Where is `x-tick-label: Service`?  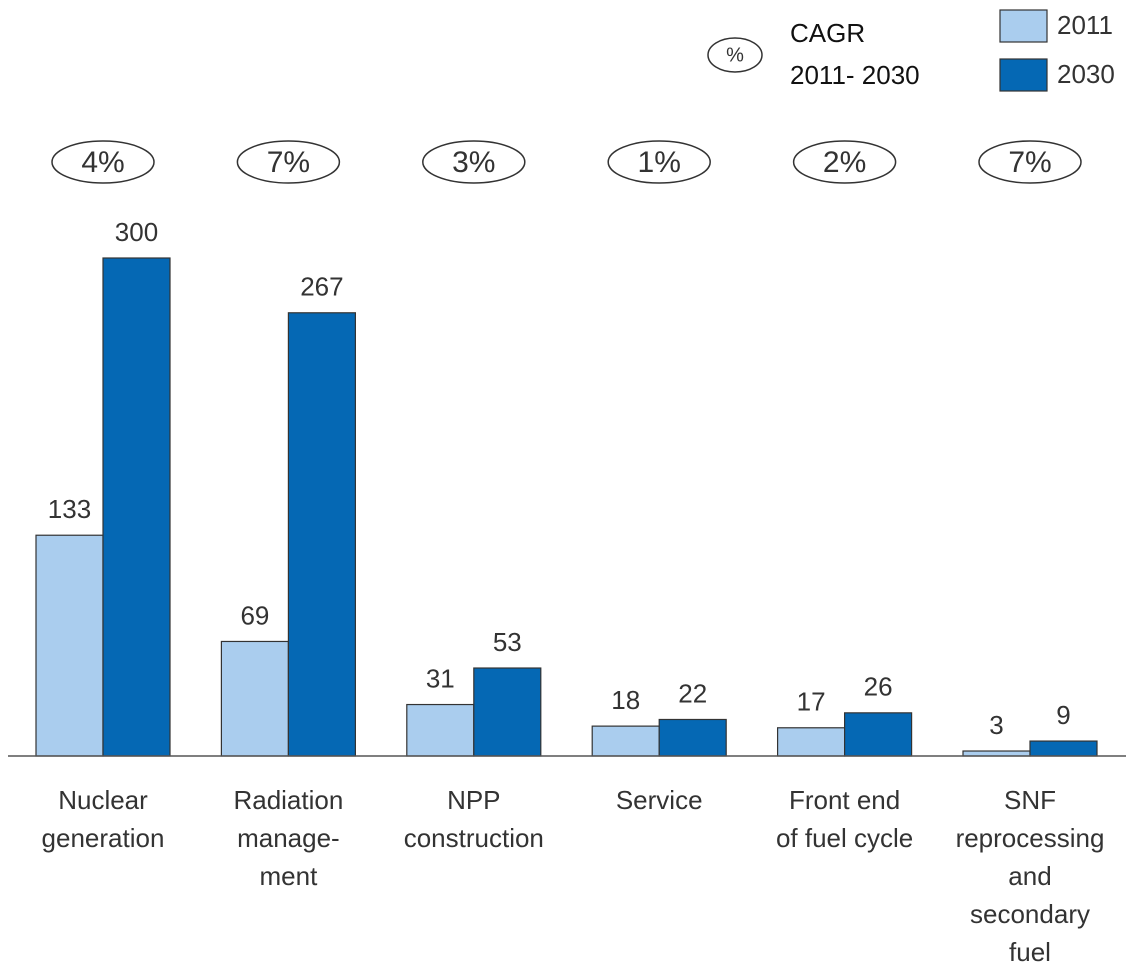 x-tick-label: Service is located at coordinates (659, 800).